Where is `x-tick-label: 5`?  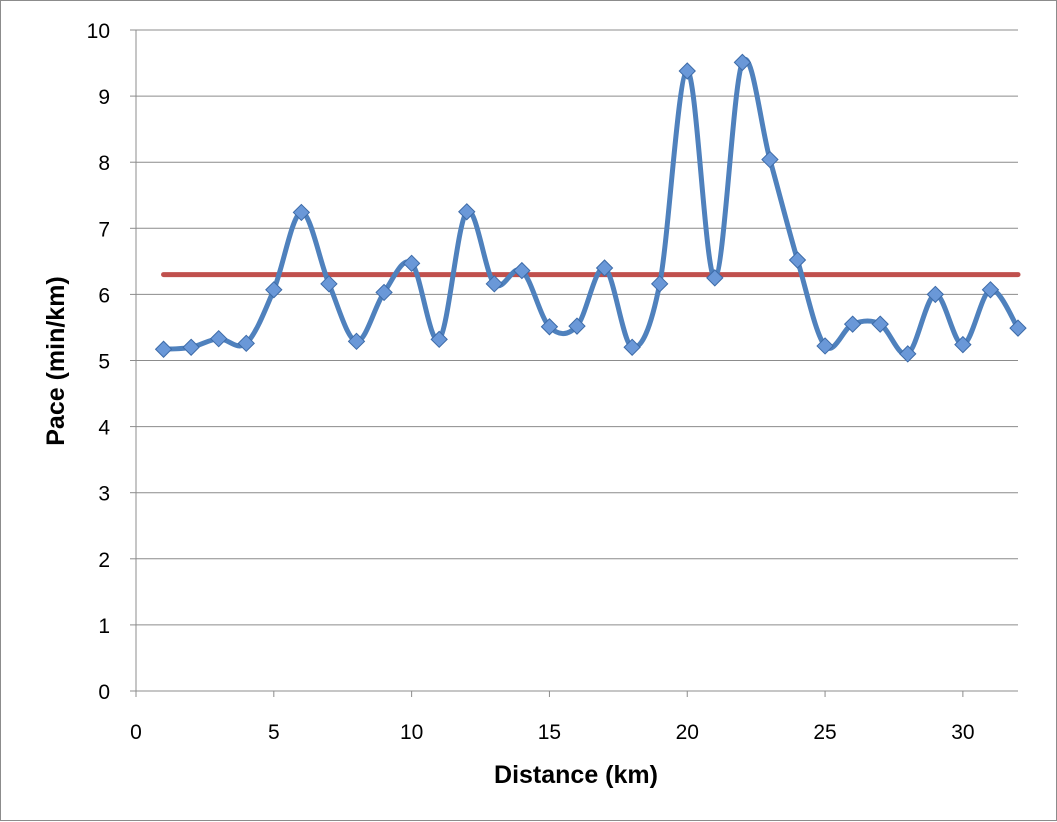 x-tick-label: 5 is located at coordinates (274, 732).